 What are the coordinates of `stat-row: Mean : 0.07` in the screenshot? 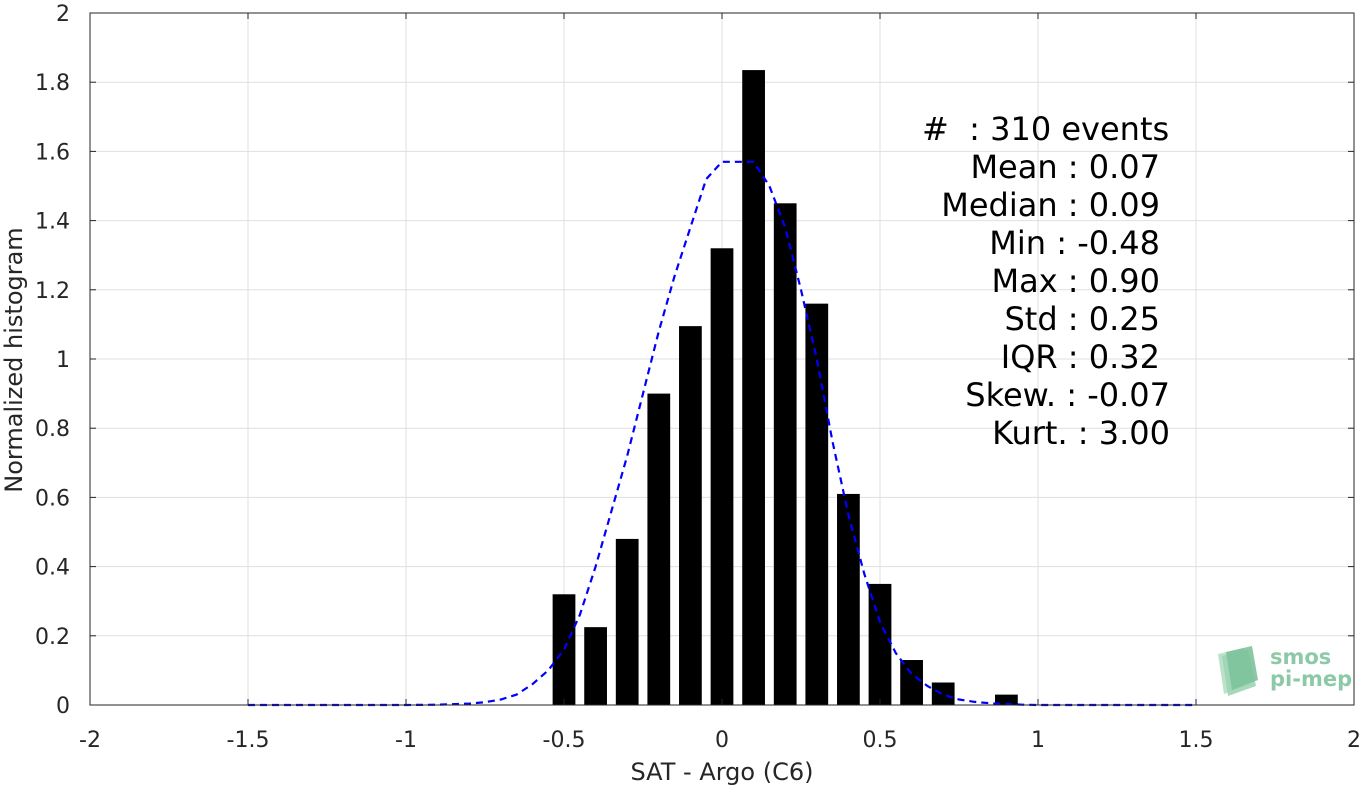 It's located at (1015, 167).